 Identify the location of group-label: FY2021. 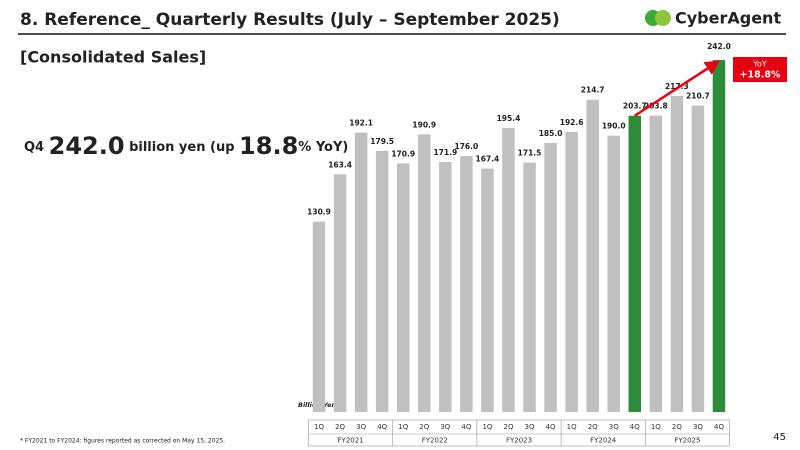
(351, 441).